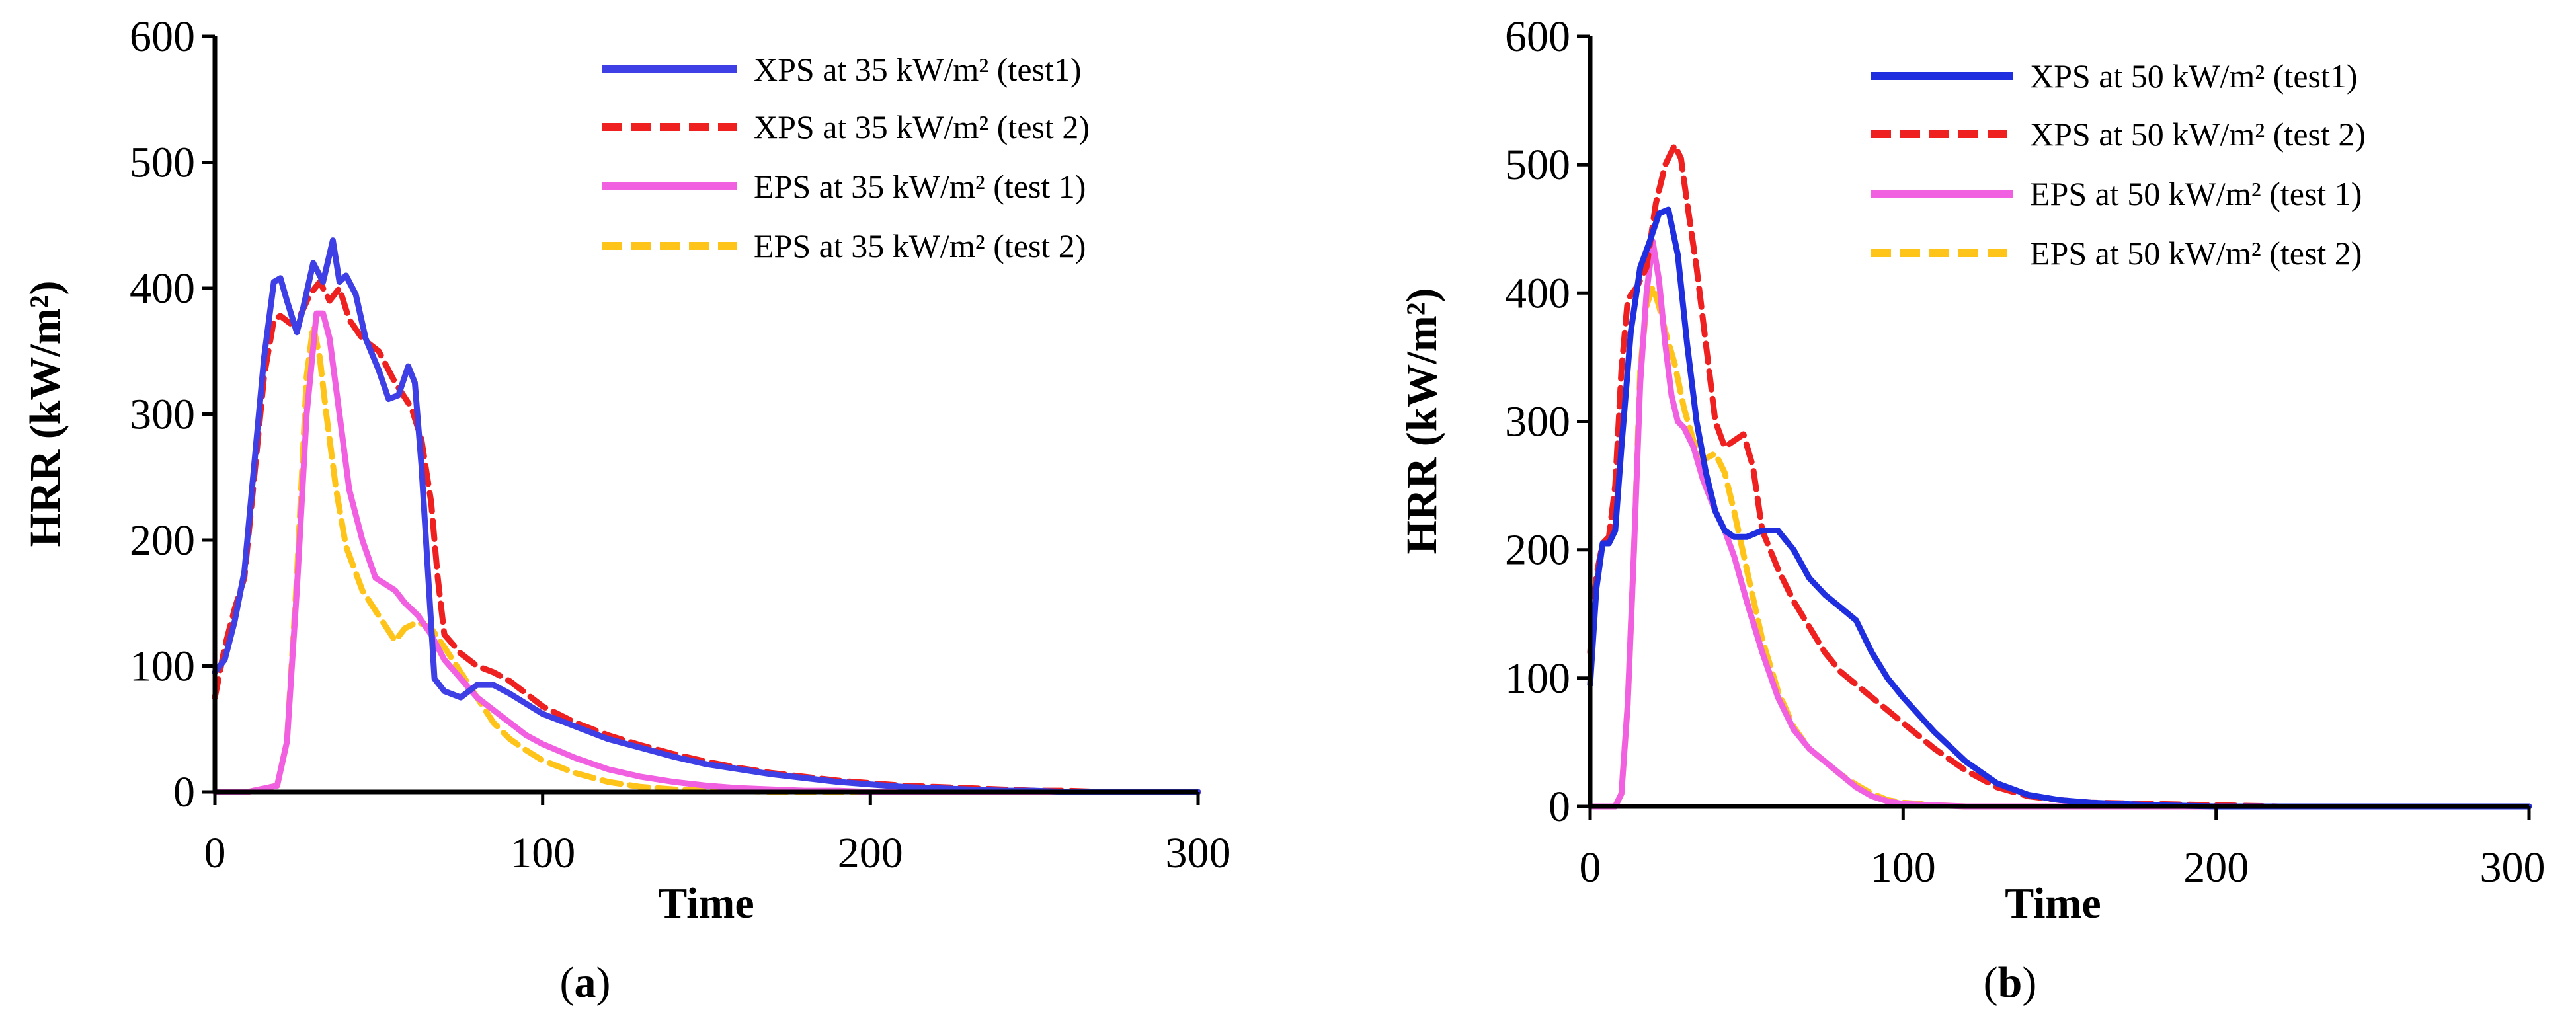  What do you see at coordinates (1538, 678) in the screenshot?
I see `y-tick-label-b-1: 100` at bounding box center [1538, 678].